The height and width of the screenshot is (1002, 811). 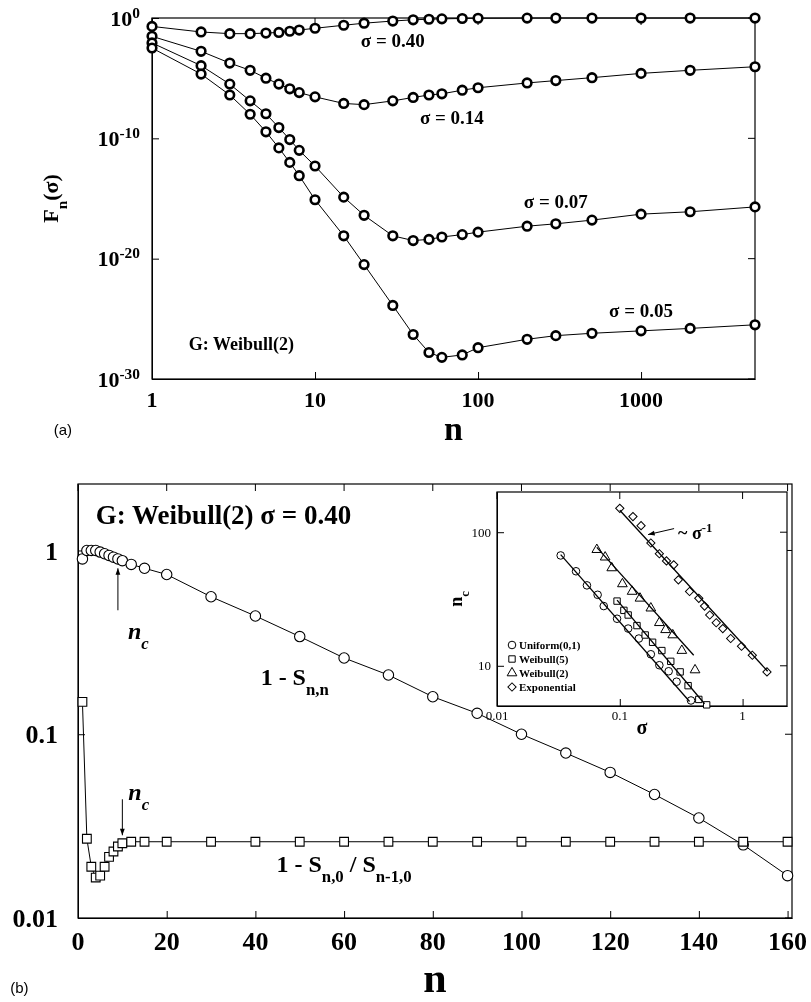 What do you see at coordinates (255, 941) in the screenshot?
I see `x-tick-label: 40` at bounding box center [255, 941].